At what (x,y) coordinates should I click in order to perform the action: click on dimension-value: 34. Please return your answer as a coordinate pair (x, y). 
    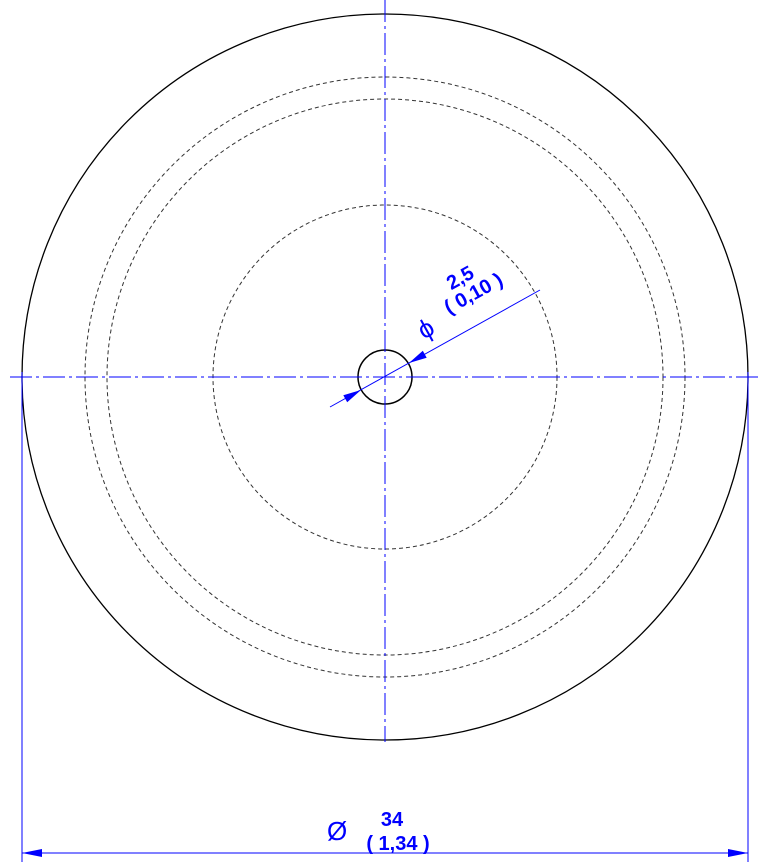
    Looking at the image, I should click on (392, 820).